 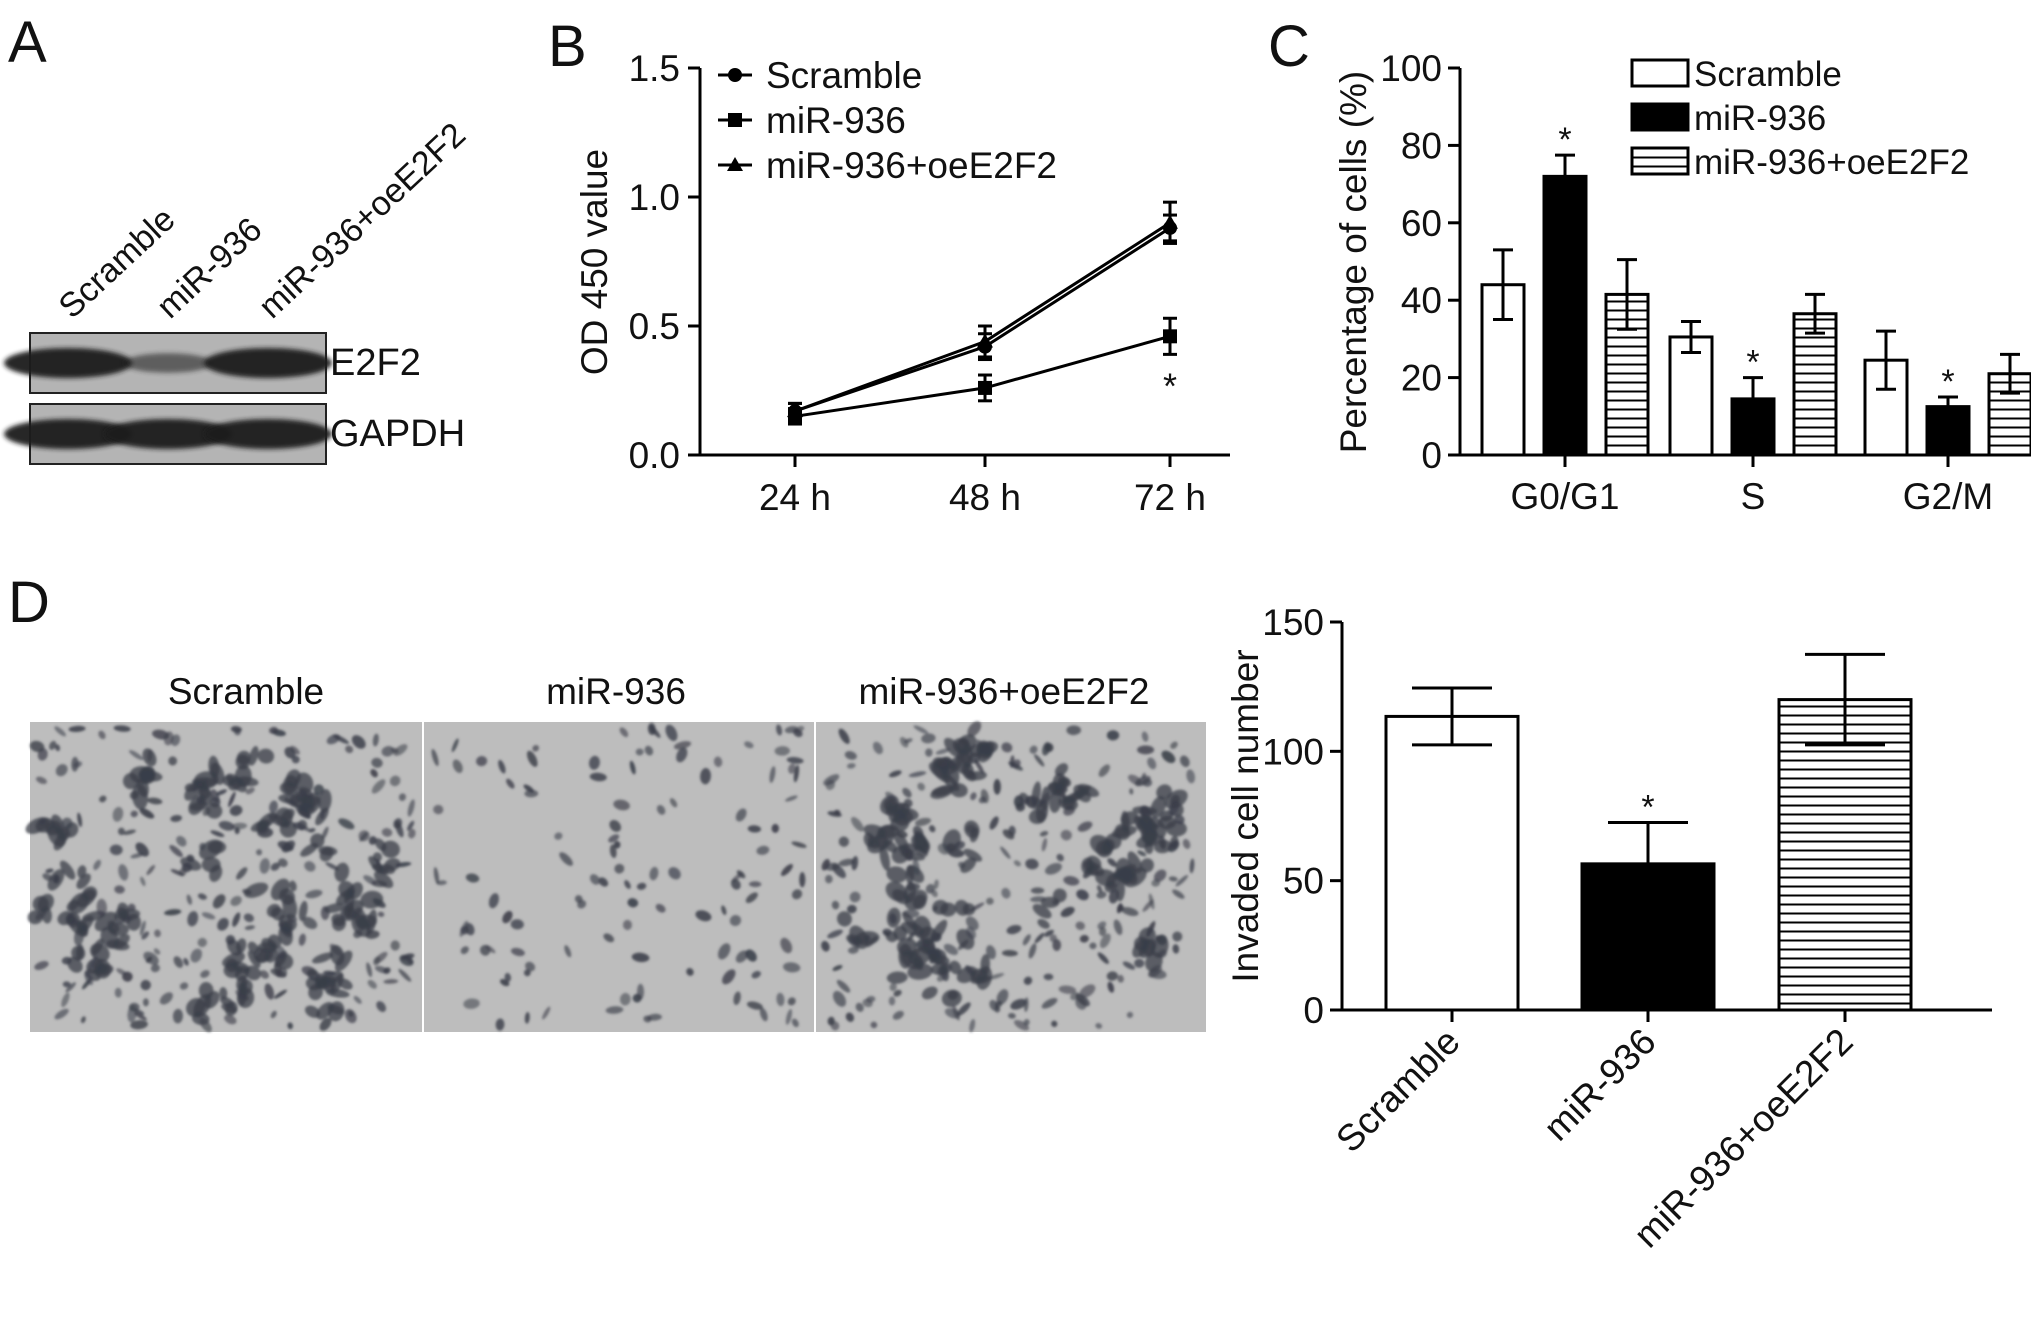 What do you see at coordinates (1245, 815) in the screenshot?
I see `y-axis-label: Invaded cell number` at bounding box center [1245, 815].